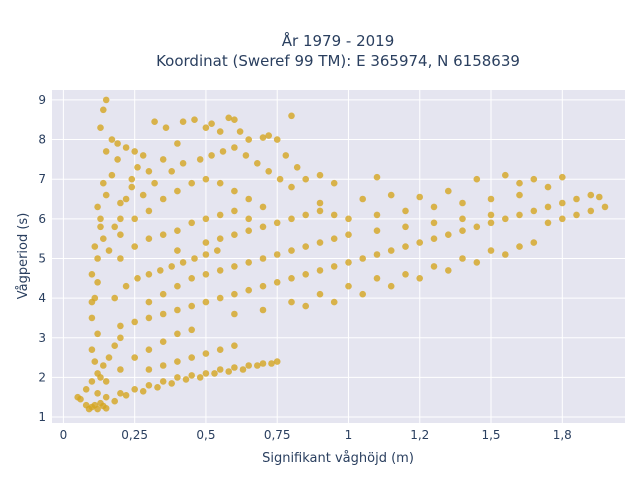  I want to click on y-axis-label: Vågperiod (s), so click(23, 256).